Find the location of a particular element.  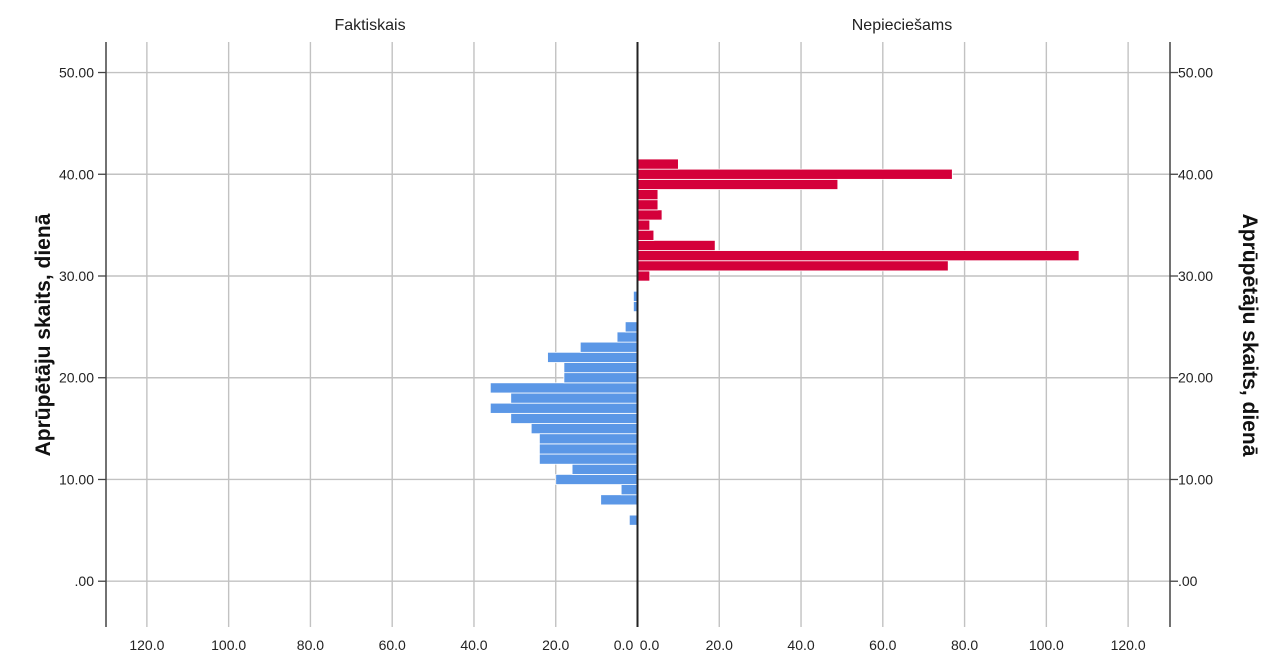

x-tick-label-right-3: 60.0 is located at coordinates (882, 645).